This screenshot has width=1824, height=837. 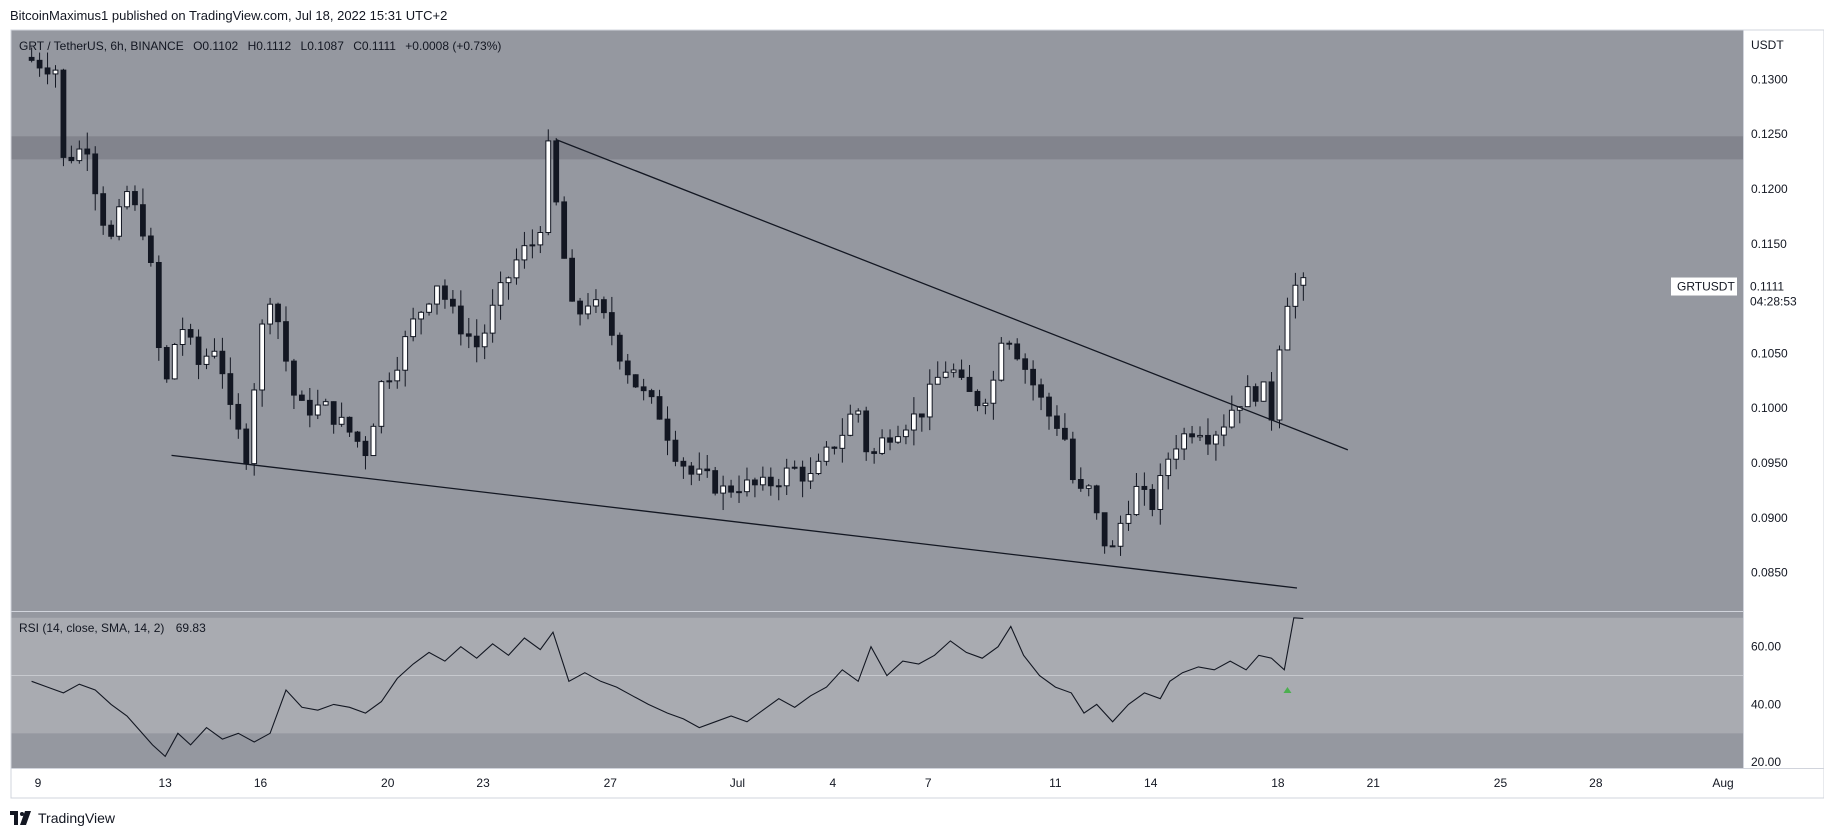 I want to click on time-tick-label: Aug, so click(x=1722, y=783).